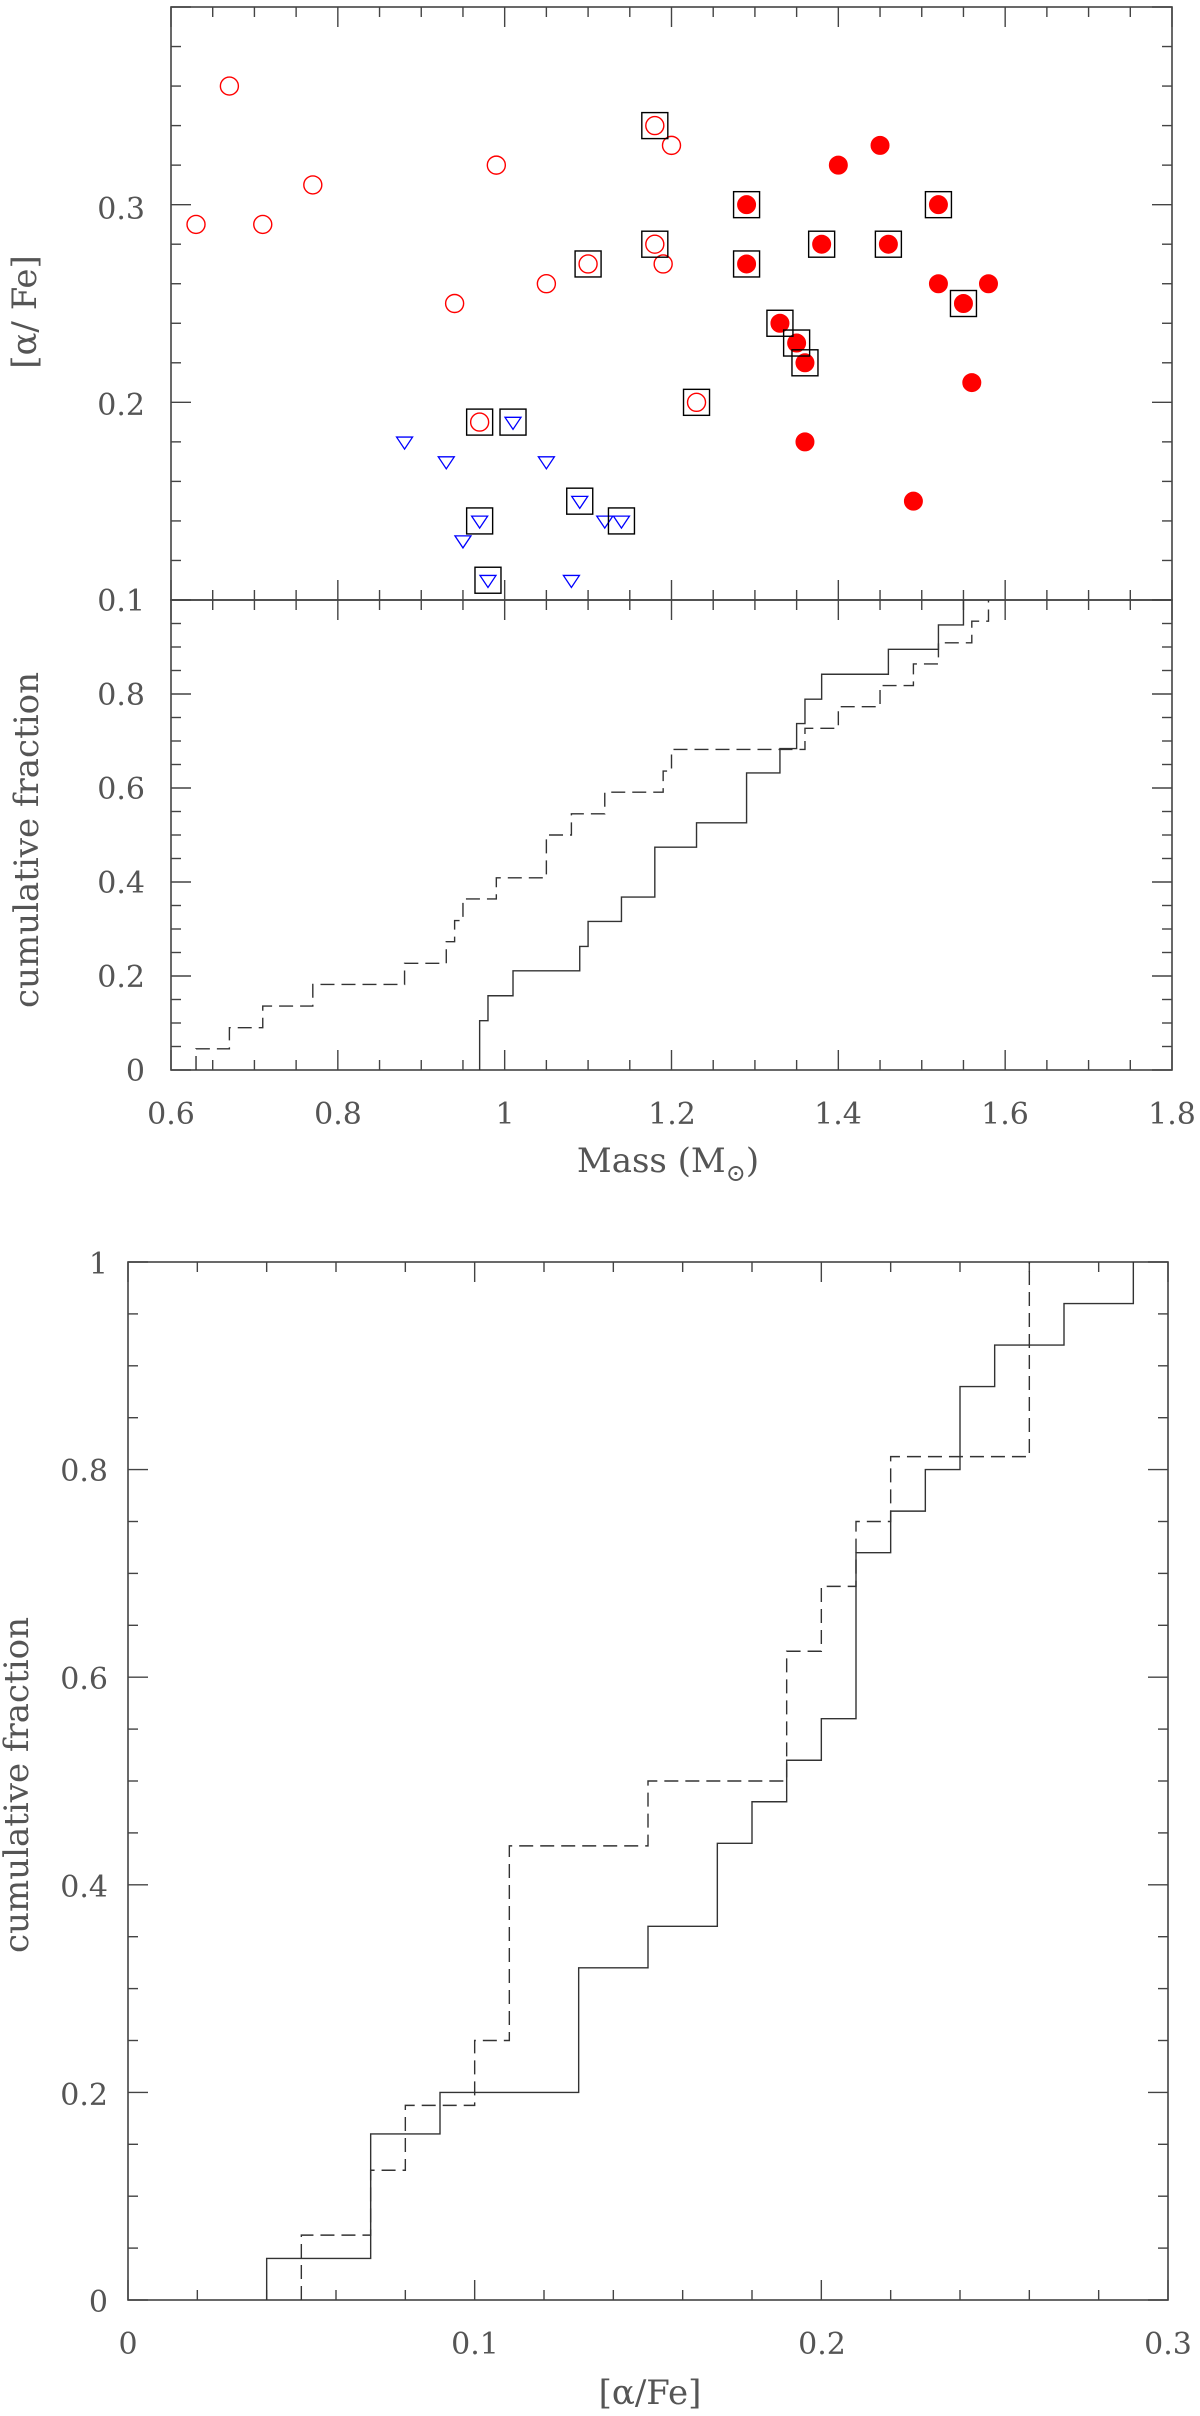 Image resolution: width=1200 pixels, height=2416 pixels. I want to click on sun-symbol: ⊙, so click(736, 1173).